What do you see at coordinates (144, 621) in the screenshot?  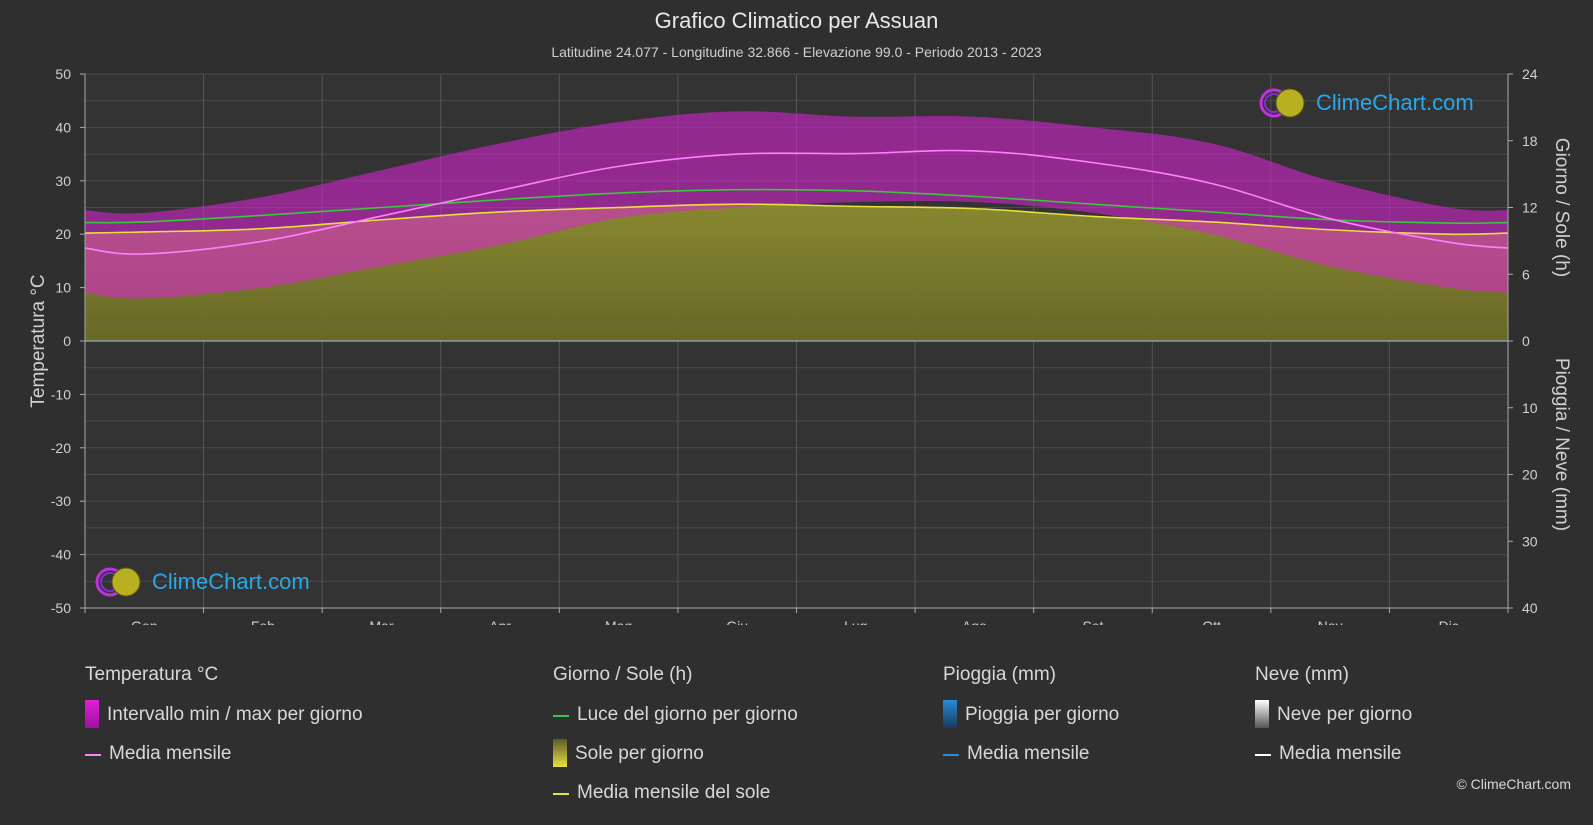 I see `x-tick-label: Gen` at bounding box center [144, 621].